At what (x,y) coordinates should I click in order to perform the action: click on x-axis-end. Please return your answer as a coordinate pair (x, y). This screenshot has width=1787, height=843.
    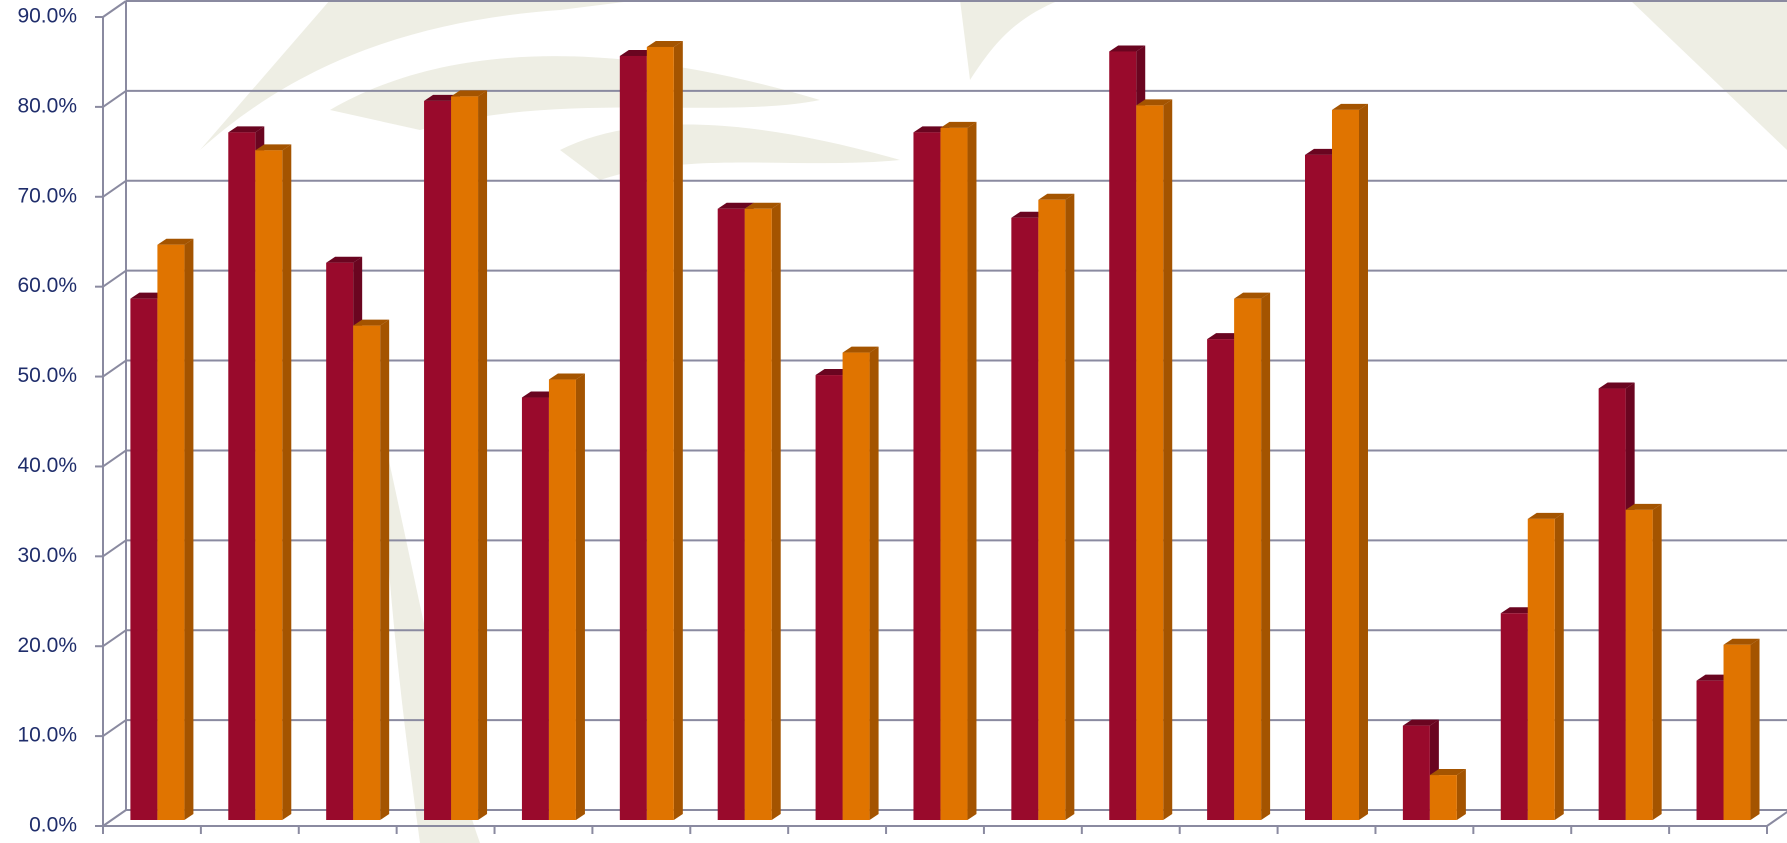
    Looking at the image, I should click on (1776, 818).